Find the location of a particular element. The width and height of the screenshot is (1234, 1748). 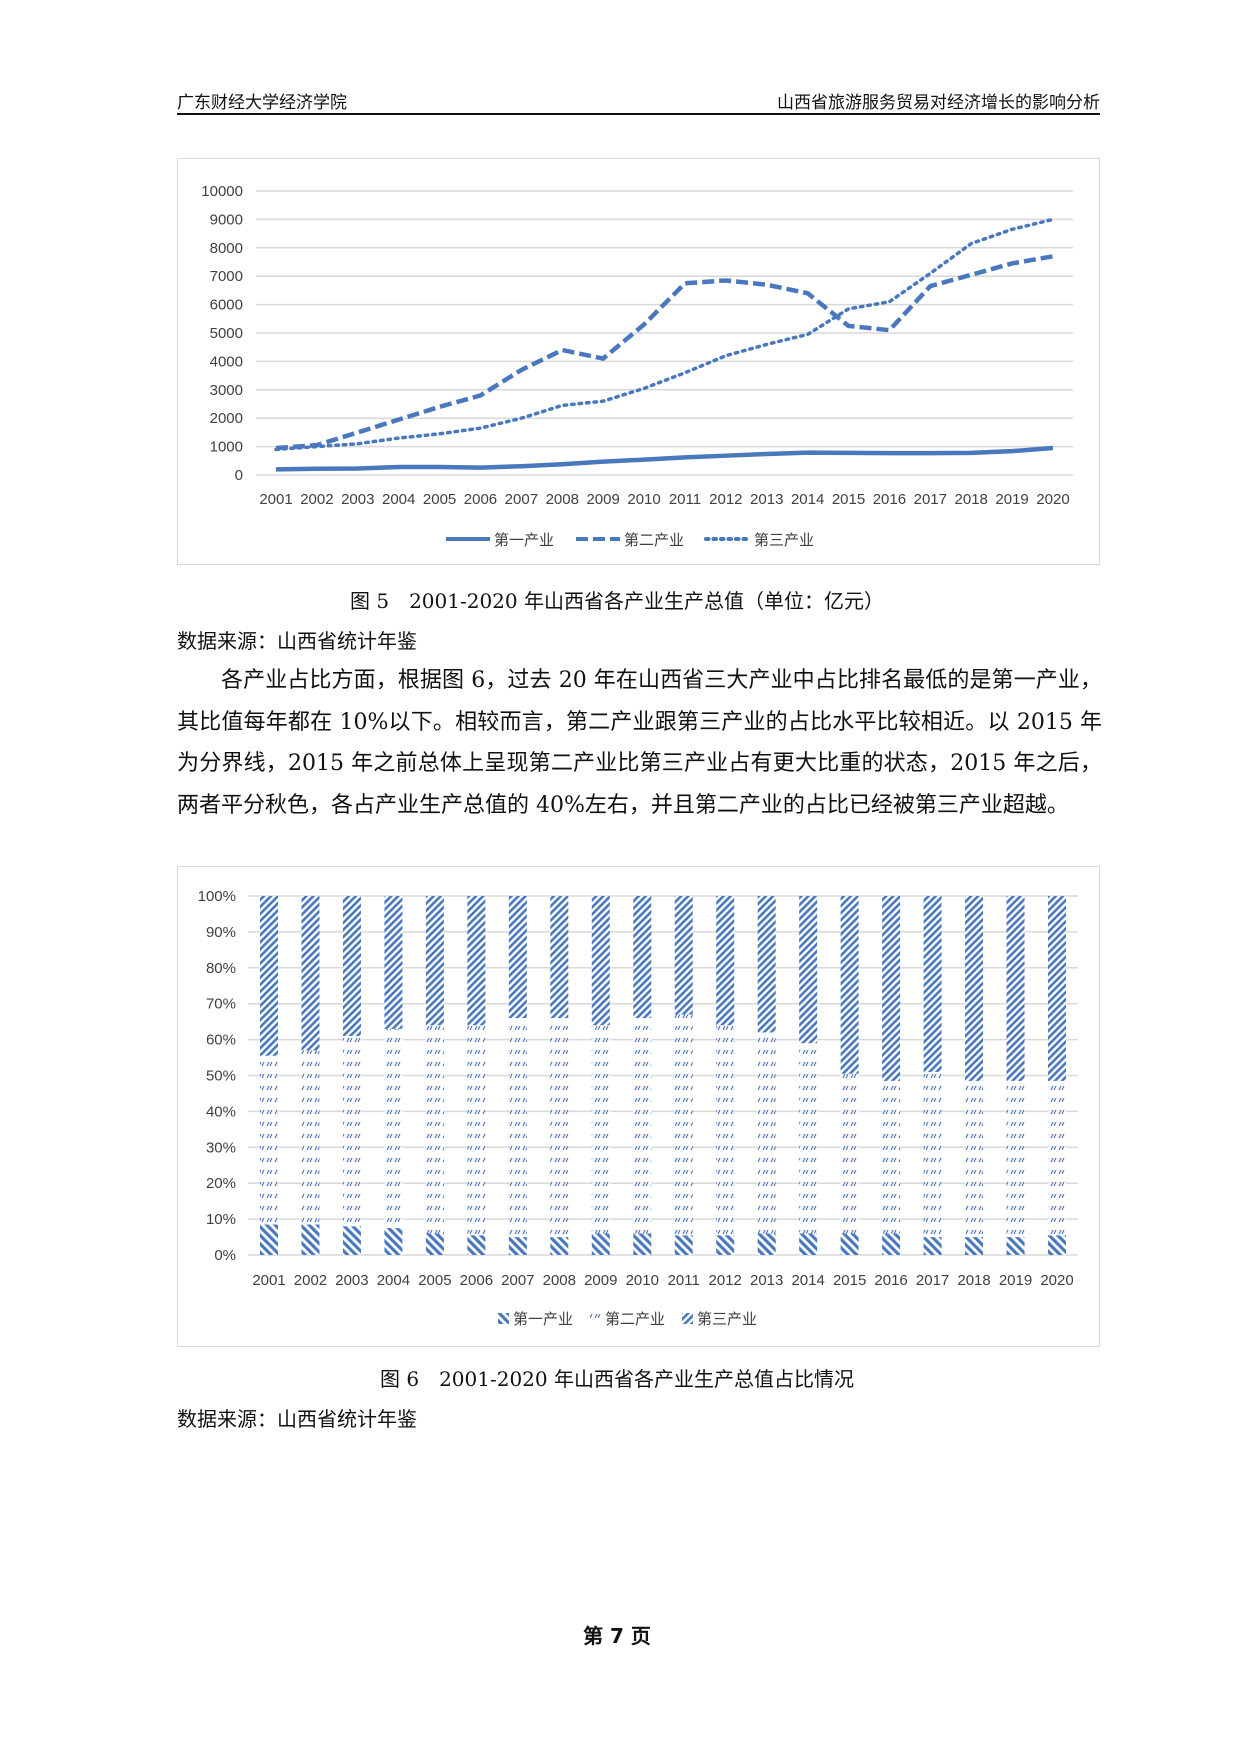

x-tick-label: 2002 is located at coordinates (316, 499).